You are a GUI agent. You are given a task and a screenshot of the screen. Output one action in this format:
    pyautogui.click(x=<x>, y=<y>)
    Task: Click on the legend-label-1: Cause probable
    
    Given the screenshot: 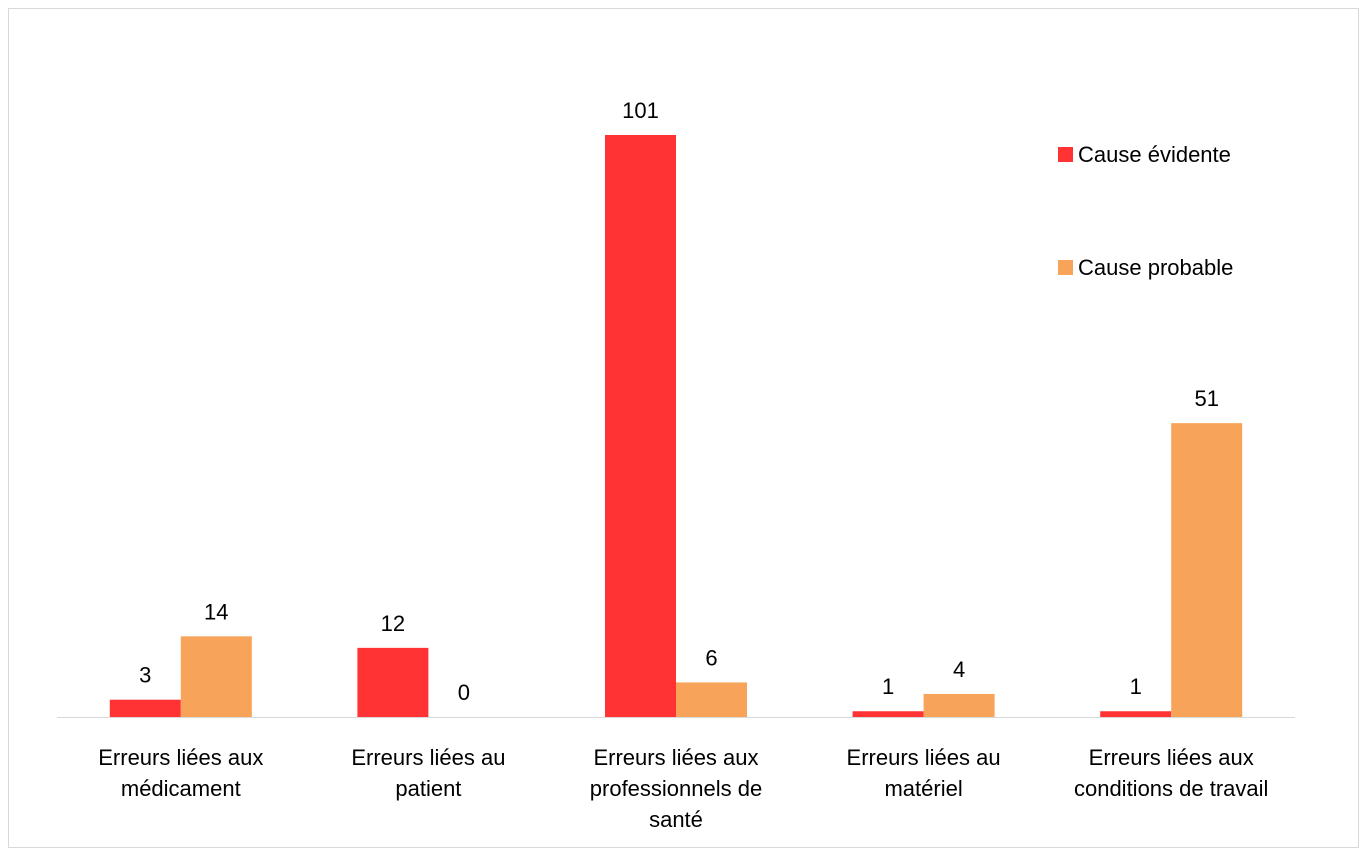 What is the action you would take?
    pyautogui.click(x=1155, y=267)
    